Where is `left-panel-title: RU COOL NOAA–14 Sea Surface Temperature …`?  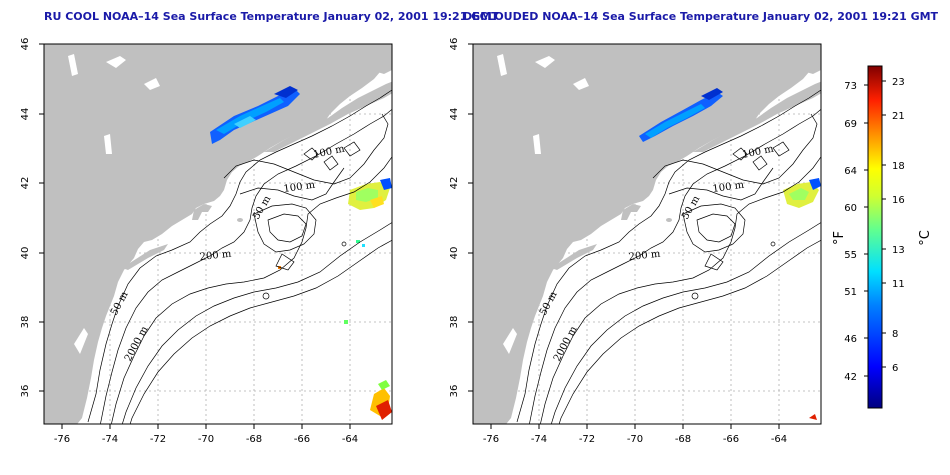
left-panel-title: RU COOL NOAA–14 Sea Surface Temperature … is located at coordinates (271, 16).